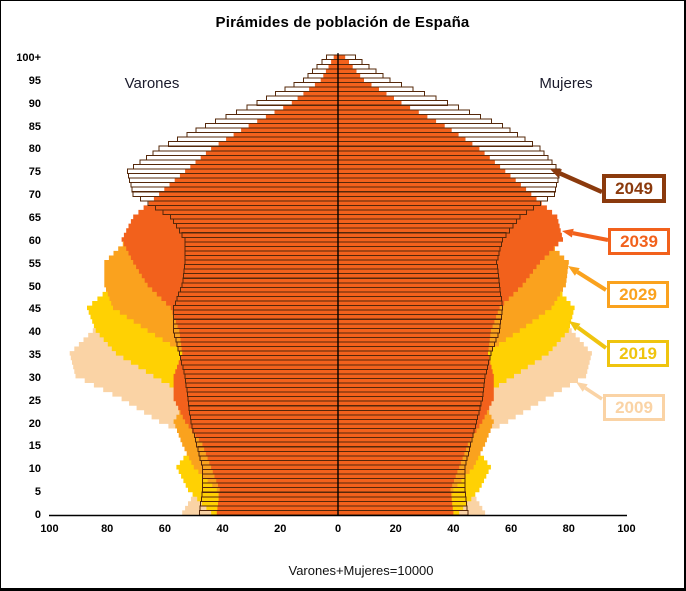  Describe the element at coordinates (34, 172) in the screenshot. I see `age-tick-label: 75` at that location.